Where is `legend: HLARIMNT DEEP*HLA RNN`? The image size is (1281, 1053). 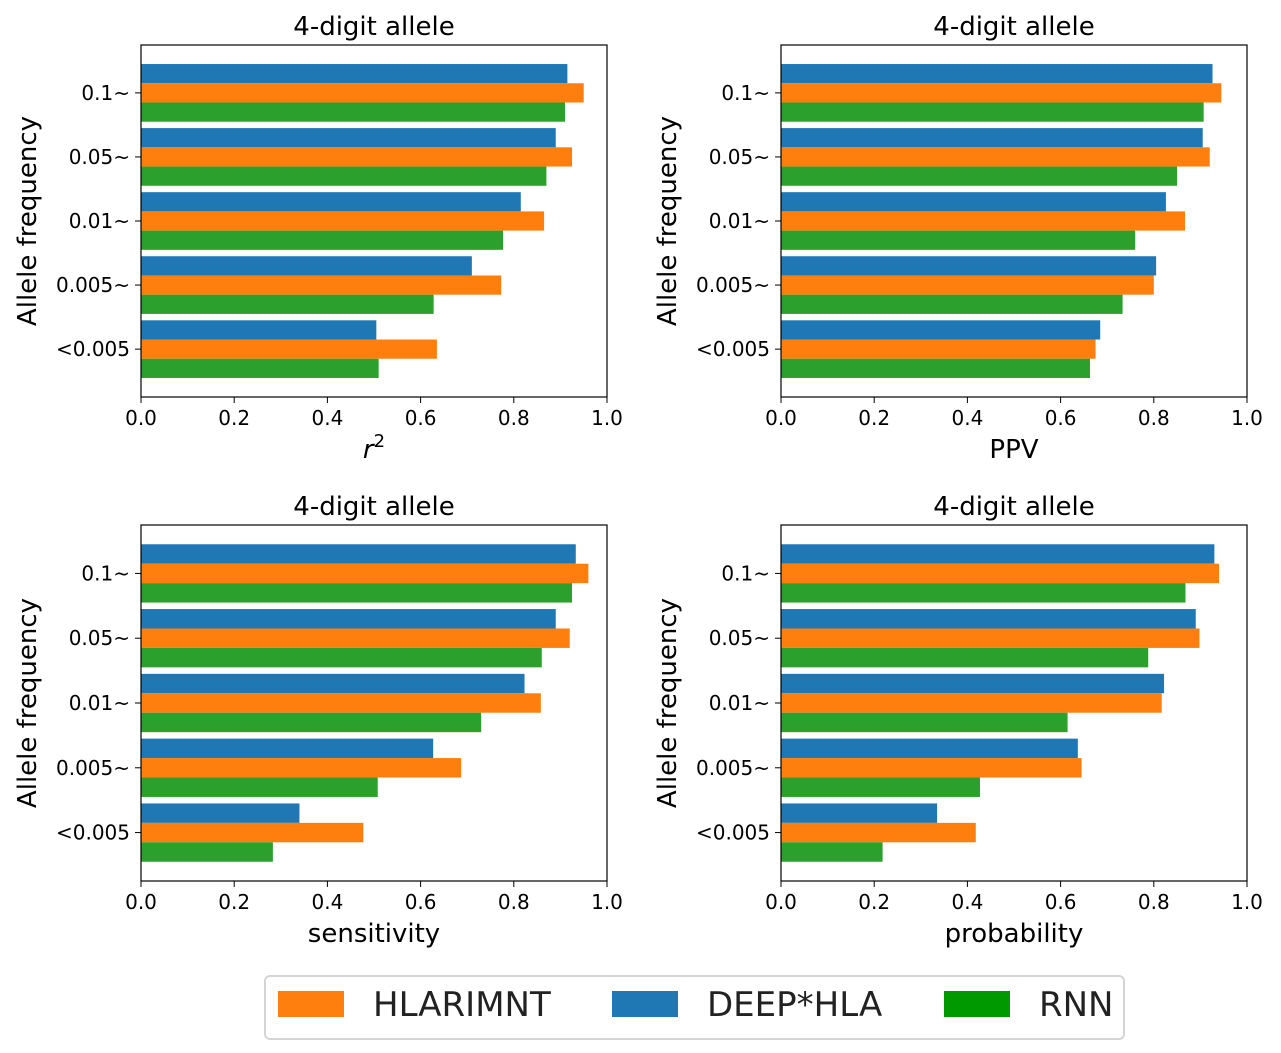 legend: HLARIMNT DEEP*HLA RNN is located at coordinates (694, 1007).